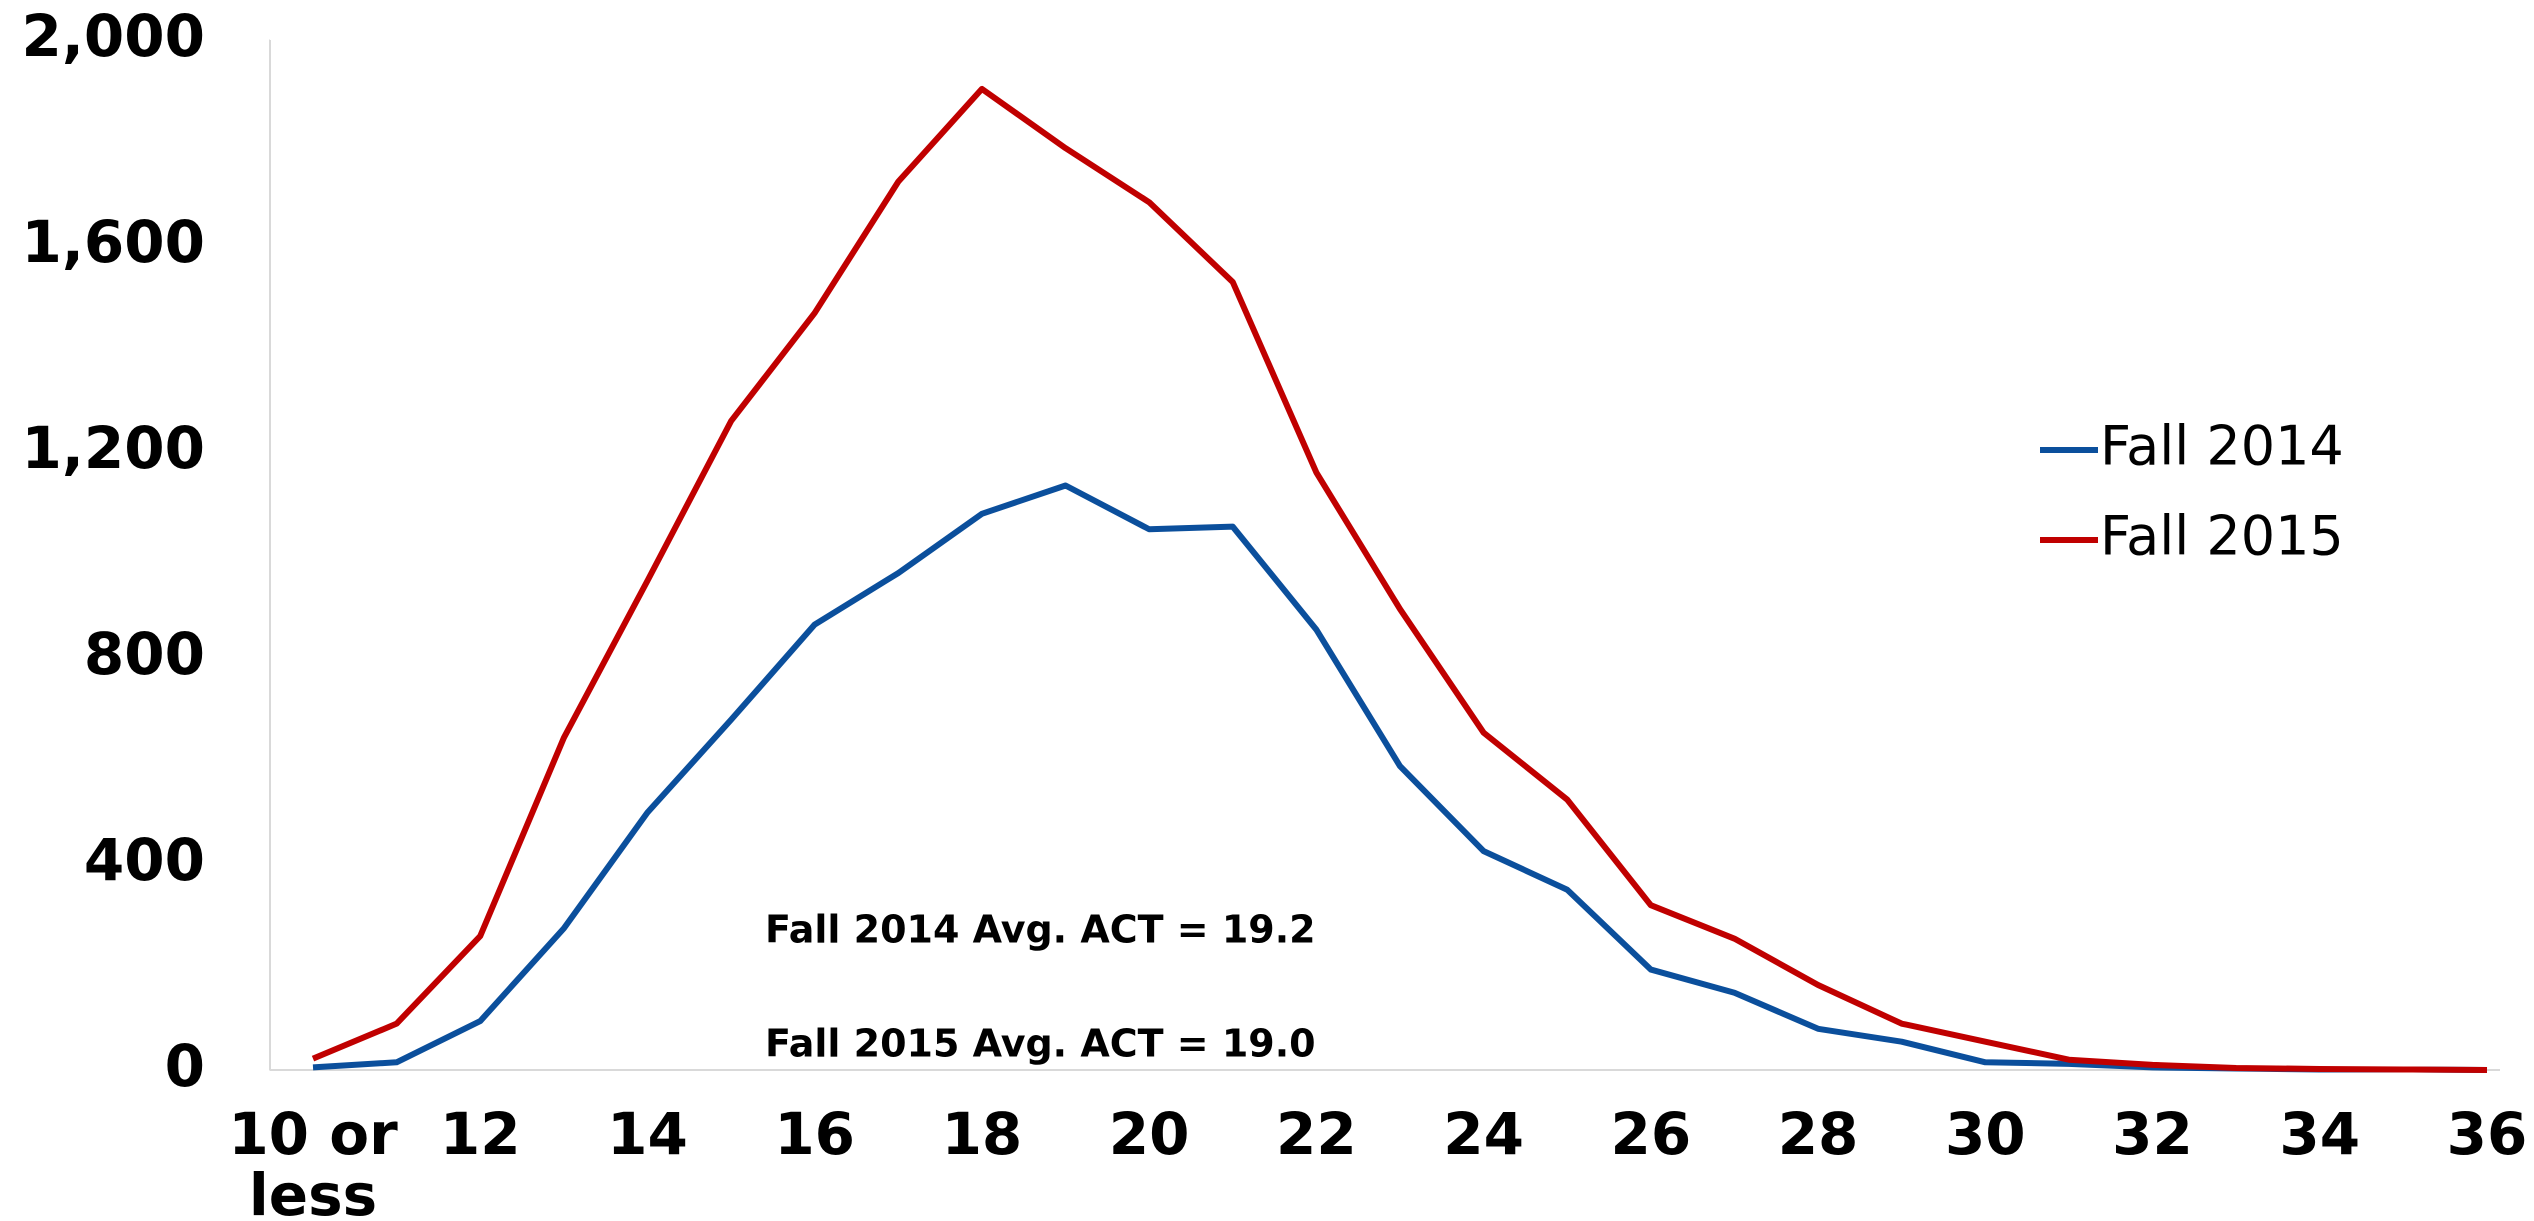 This screenshot has width=2534, height=1221. What do you see at coordinates (814, 1134) in the screenshot?
I see `x-tick-label: 16` at bounding box center [814, 1134].